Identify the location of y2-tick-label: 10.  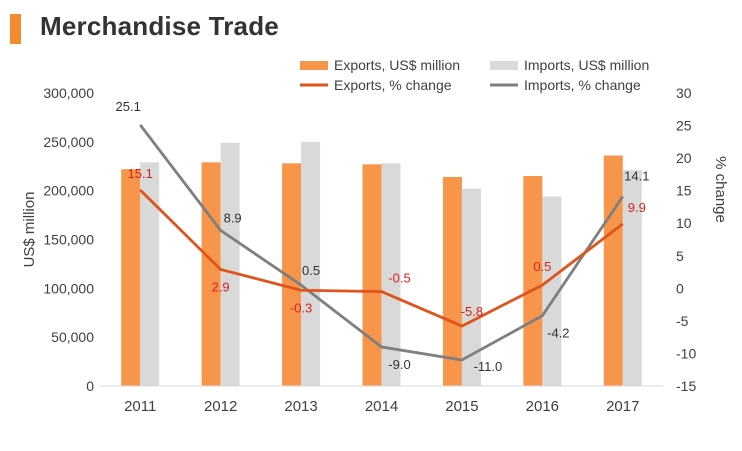
(684, 223).